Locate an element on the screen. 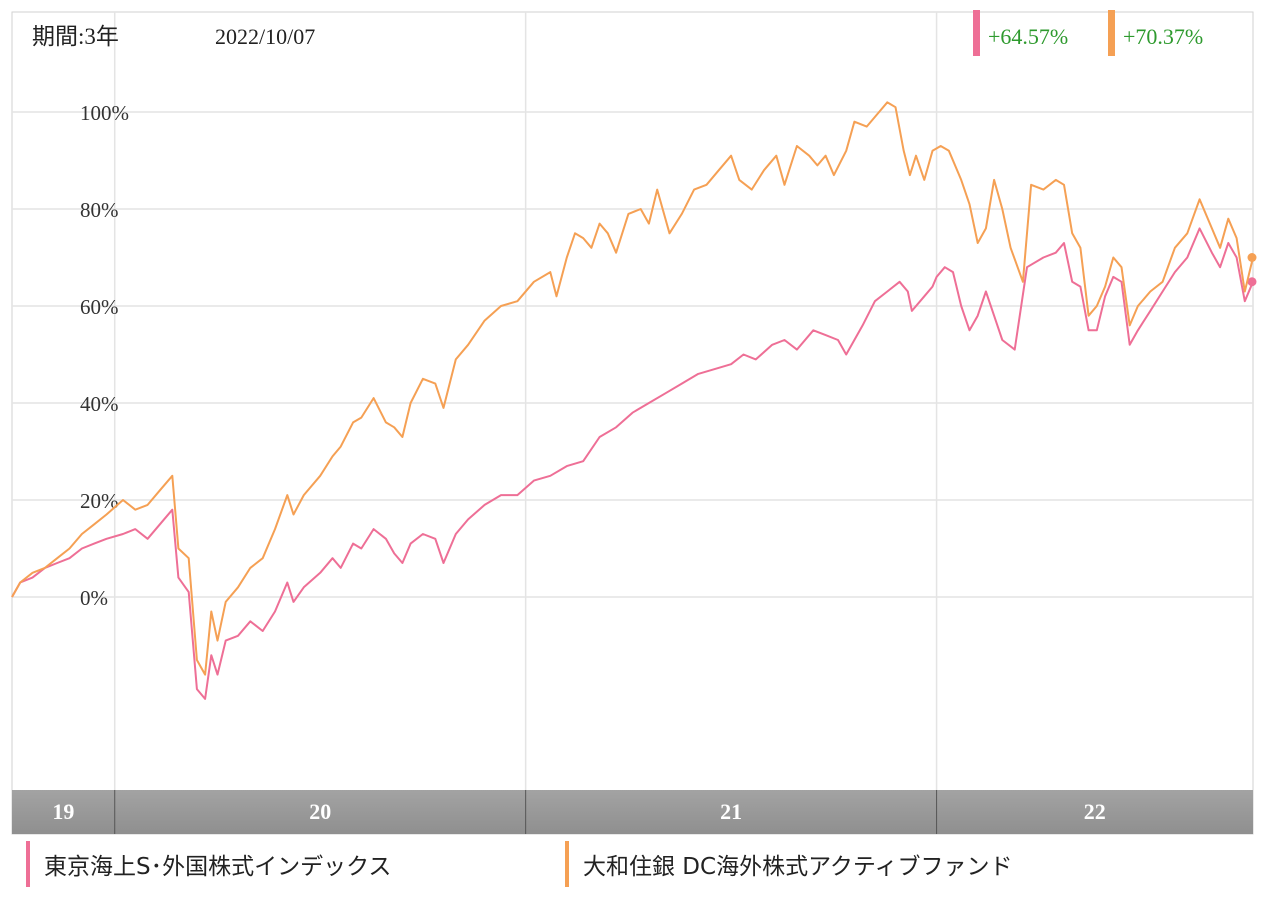 The height and width of the screenshot is (899, 1271). legend-swatch-orange is located at coordinates (567, 864).